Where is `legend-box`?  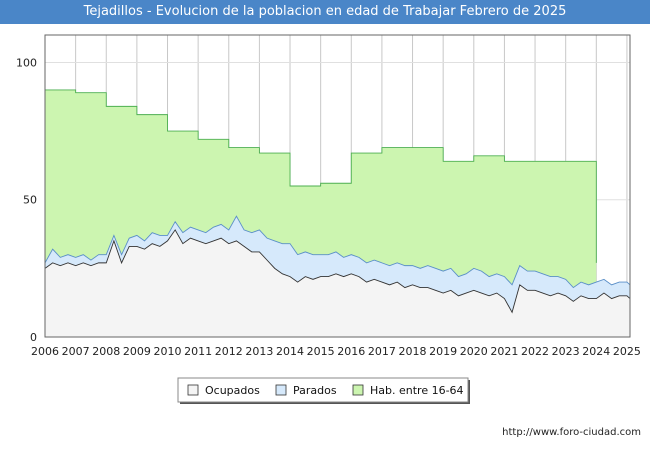
legend-box is located at coordinates (323, 390).